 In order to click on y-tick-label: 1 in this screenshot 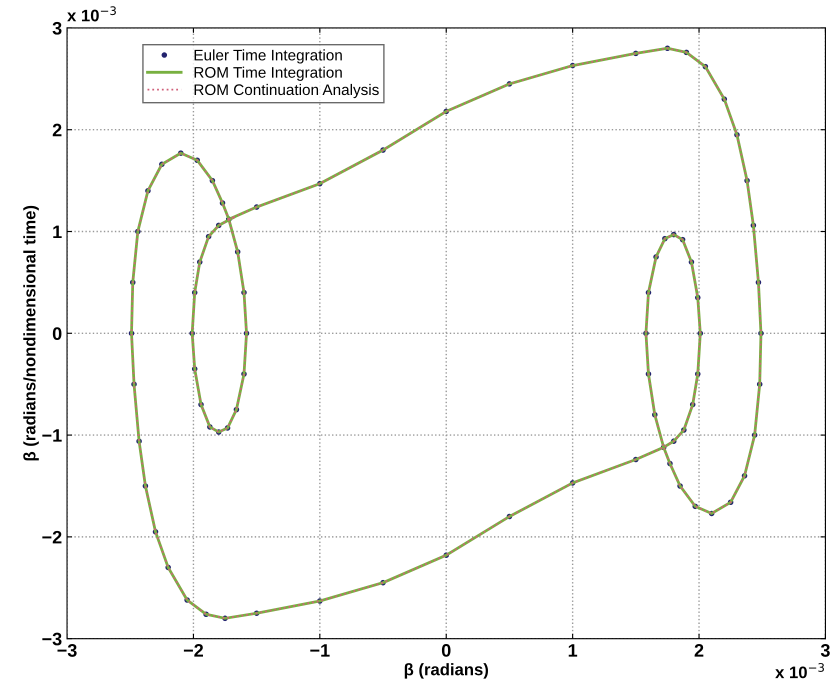, I will do `click(57, 232)`.